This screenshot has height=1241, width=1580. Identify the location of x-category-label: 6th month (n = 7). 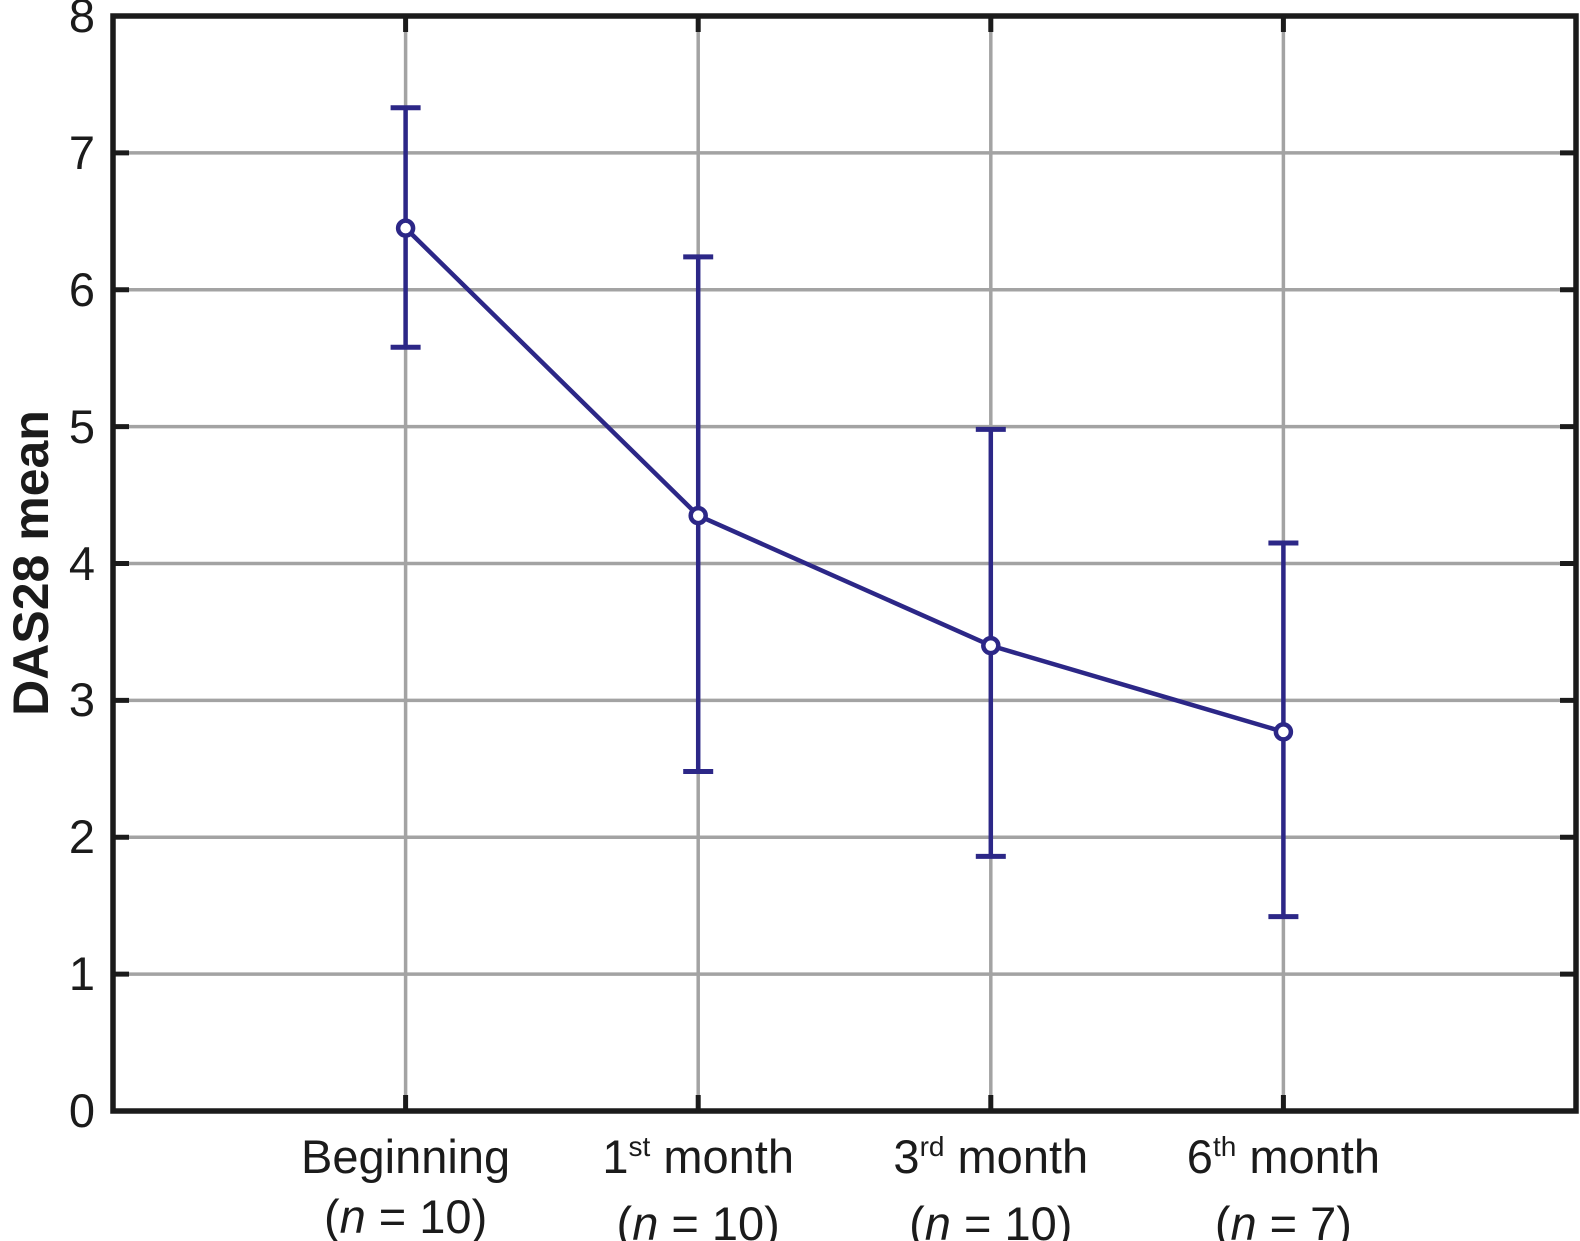
(1283, 1184).